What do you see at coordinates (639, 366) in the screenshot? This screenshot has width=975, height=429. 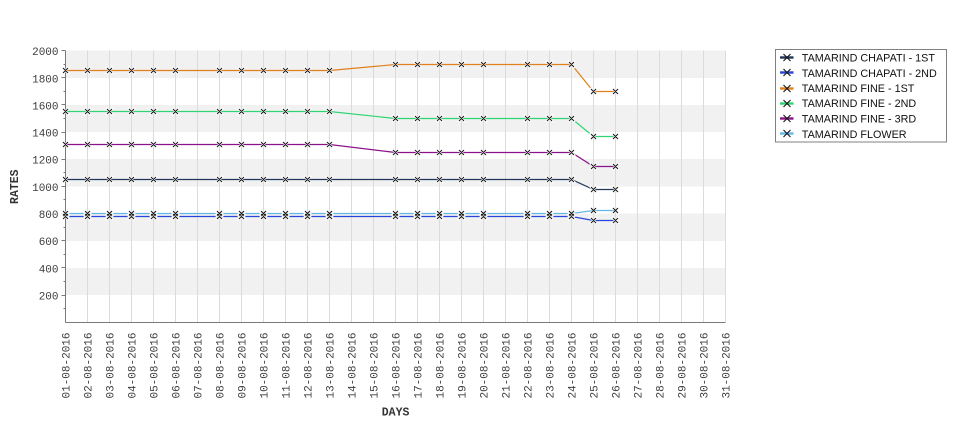 I see `svg-text: 27-08-2016` at bounding box center [639, 366].